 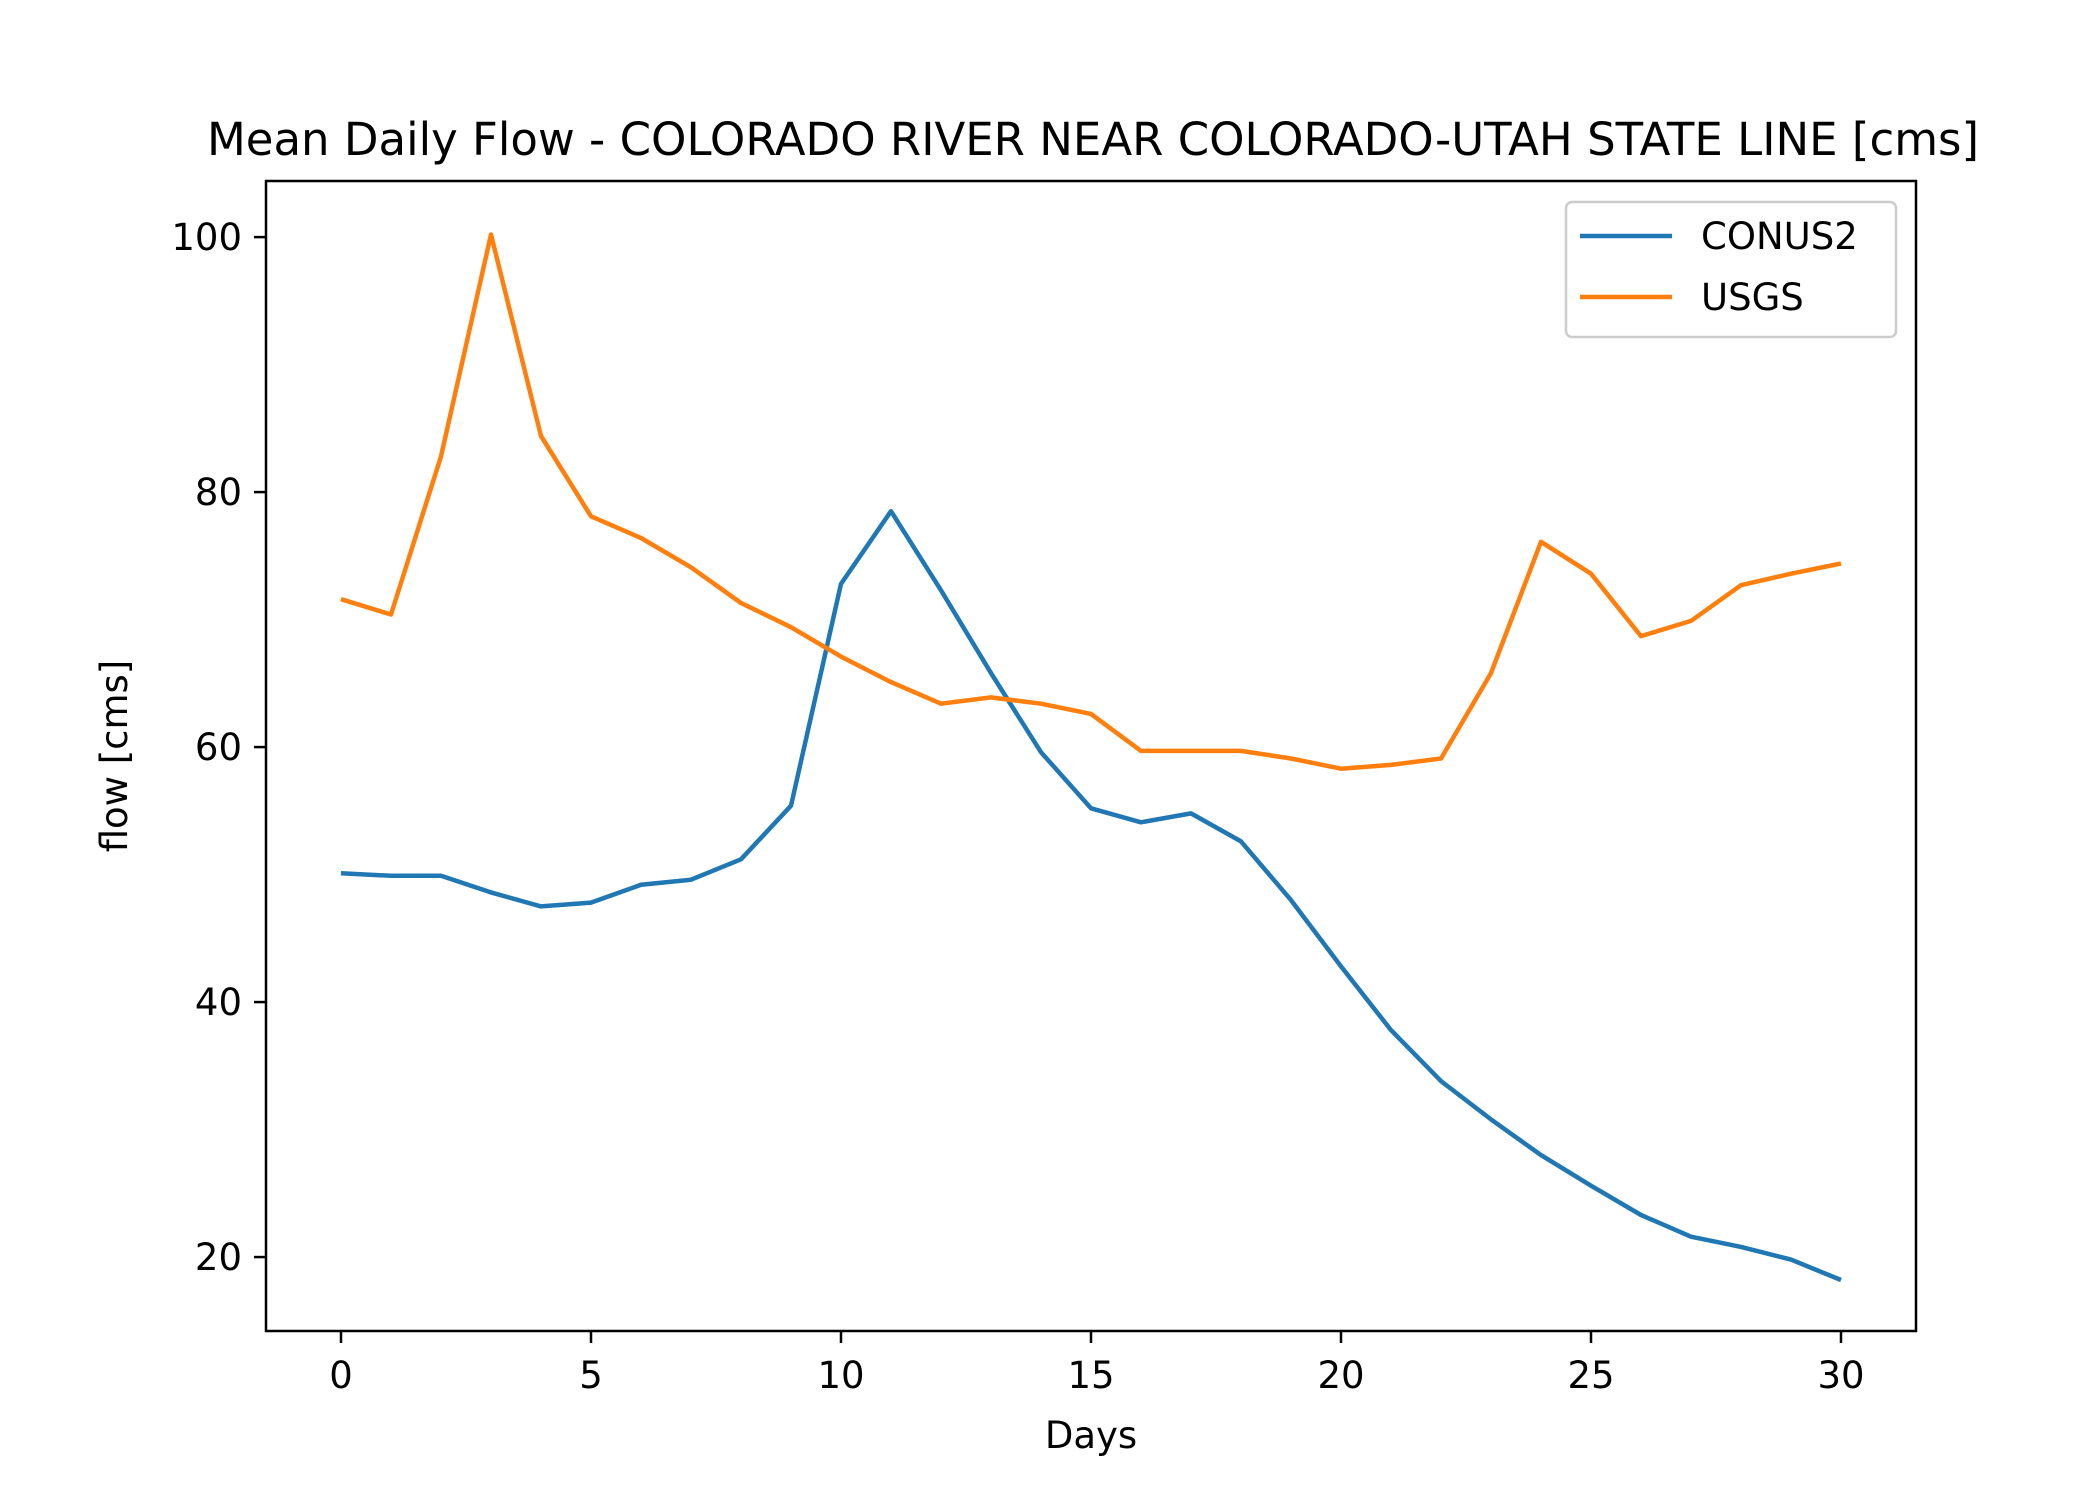 I want to click on x-tick-label: 0, so click(x=341, y=1375).